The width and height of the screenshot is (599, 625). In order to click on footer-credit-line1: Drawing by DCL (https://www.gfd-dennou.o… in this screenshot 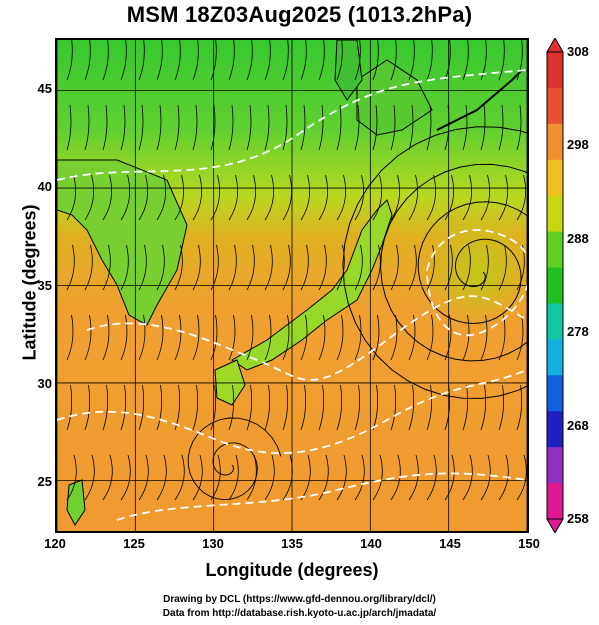, I will do `click(299, 599)`.